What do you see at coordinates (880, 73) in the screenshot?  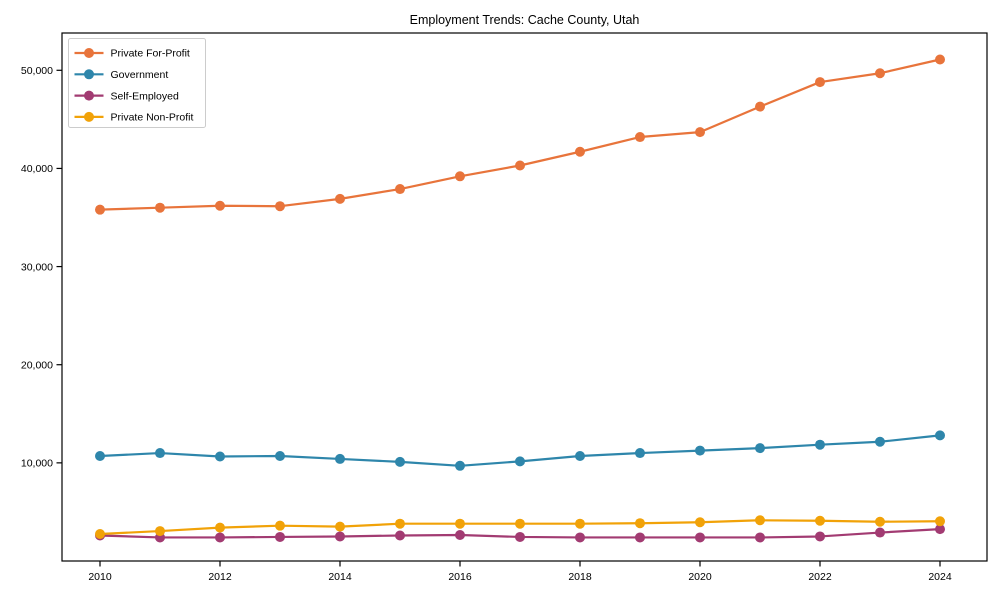 I see `data-point-private-for-profit-2023` at bounding box center [880, 73].